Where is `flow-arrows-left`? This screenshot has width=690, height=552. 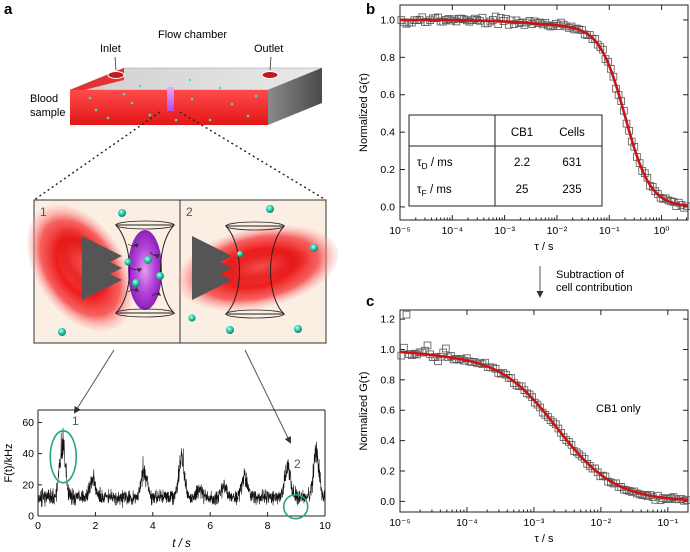
flow-arrows-left is located at coordinates (102, 268).